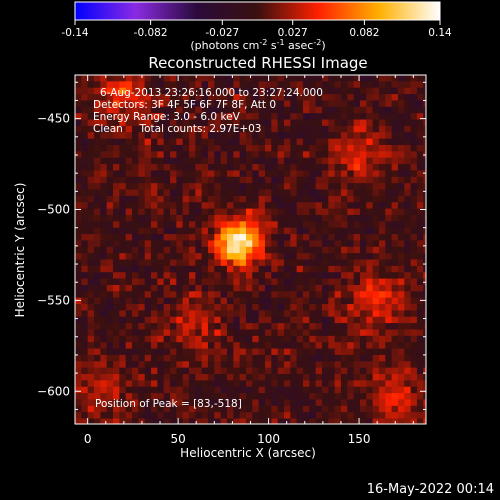 This screenshot has width=500, height=500. I want to click on x-axis-label: Heliocentric X (arcsec), so click(248, 453).